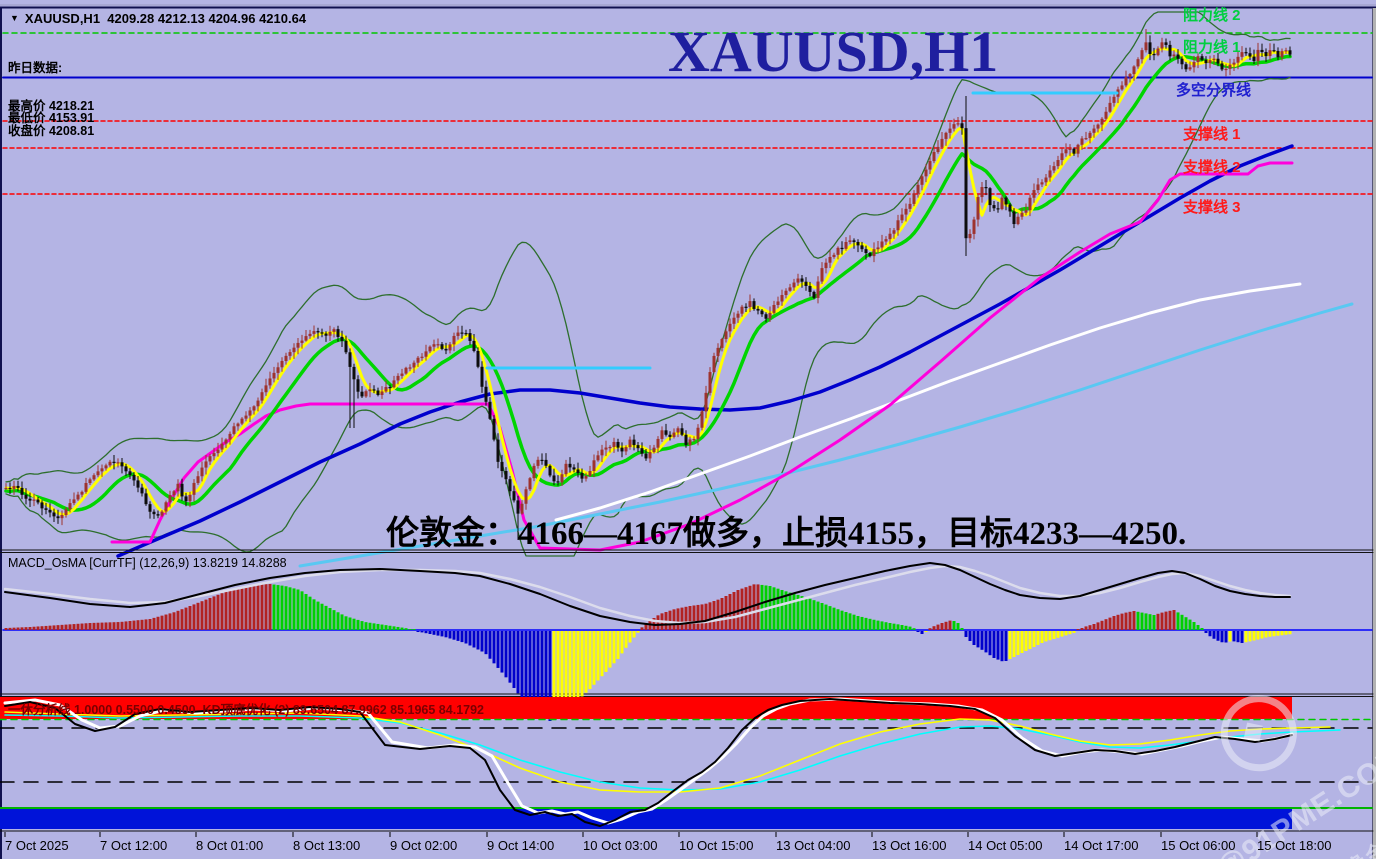 This screenshot has height=859, width=1376. What do you see at coordinates (620, 845) in the screenshot?
I see `time-axis-label: 10 Oct 03:00` at bounding box center [620, 845].